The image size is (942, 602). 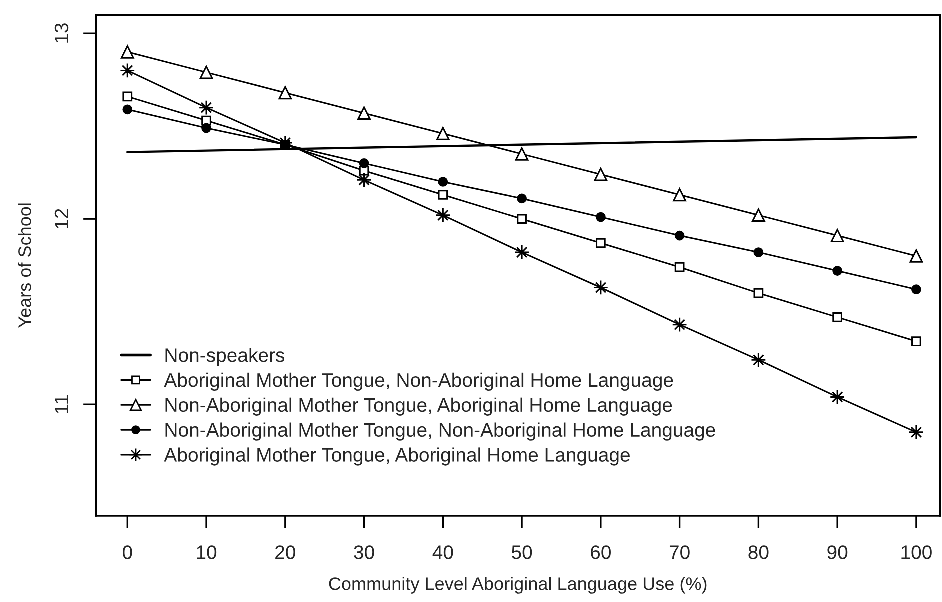 What do you see at coordinates (917, 553) in the screenshot?
I see `x-tick-label: 100` at bounding box center [917, 553].